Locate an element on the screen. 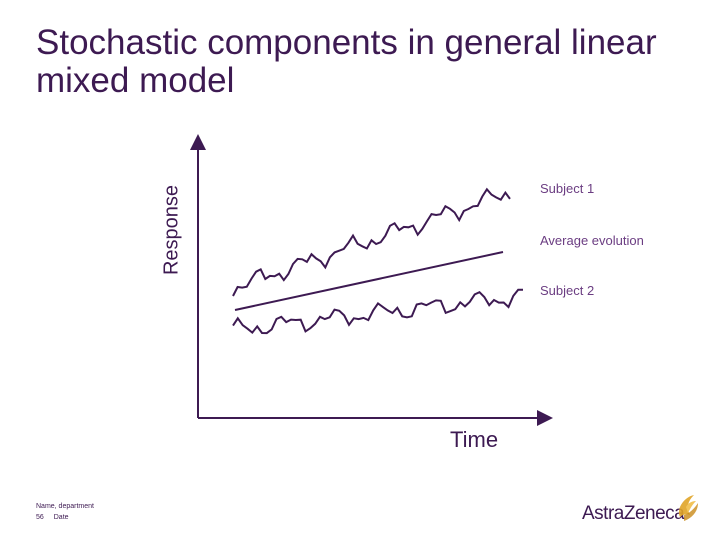 This screenshot has width=720, height=540. subject-1-trajectory is located at coordinates (371, 242).